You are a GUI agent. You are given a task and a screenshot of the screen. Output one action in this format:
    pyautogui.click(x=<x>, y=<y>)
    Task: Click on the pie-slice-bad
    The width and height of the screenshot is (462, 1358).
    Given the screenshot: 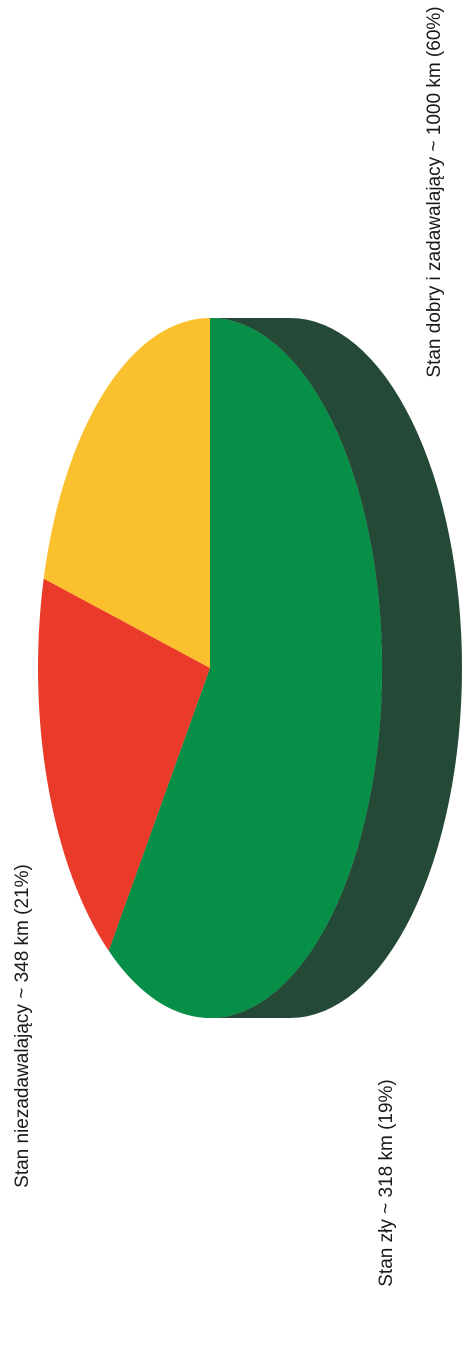 What is the action you would take?
    pyautogui.click(x=124, y=764)
    